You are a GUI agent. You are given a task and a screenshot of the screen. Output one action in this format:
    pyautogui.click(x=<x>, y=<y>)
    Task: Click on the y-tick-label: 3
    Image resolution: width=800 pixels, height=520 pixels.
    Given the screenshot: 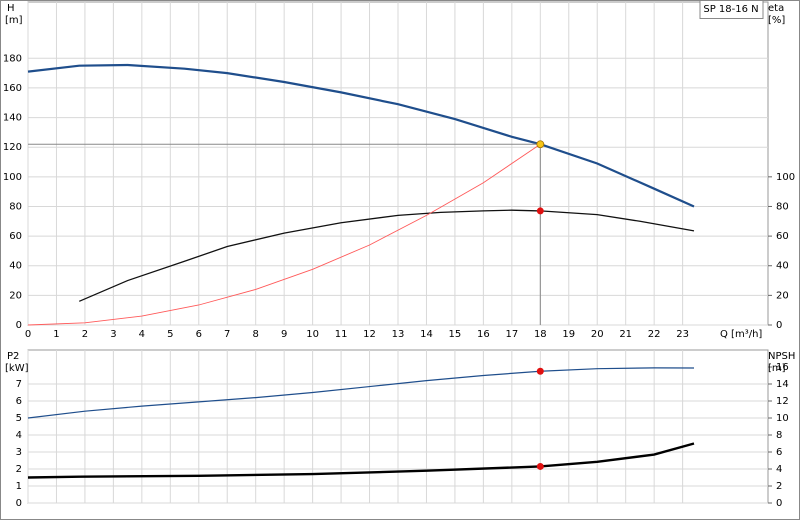 What is the action you would take?
    pyautogui.click(x=19, y=452)
    